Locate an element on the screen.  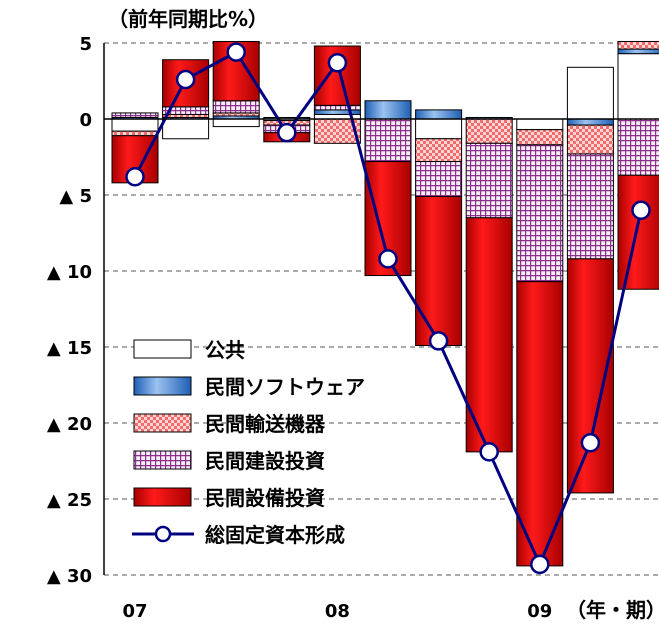
x-tick-label: 09 is located at coordinates (539, 611).